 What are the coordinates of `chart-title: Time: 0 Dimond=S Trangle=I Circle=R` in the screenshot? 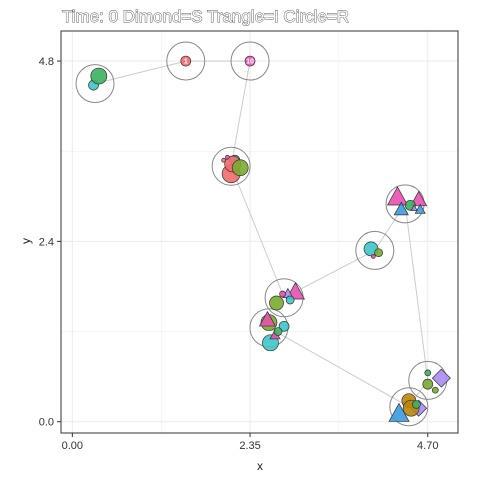 It's located at (205, 16).